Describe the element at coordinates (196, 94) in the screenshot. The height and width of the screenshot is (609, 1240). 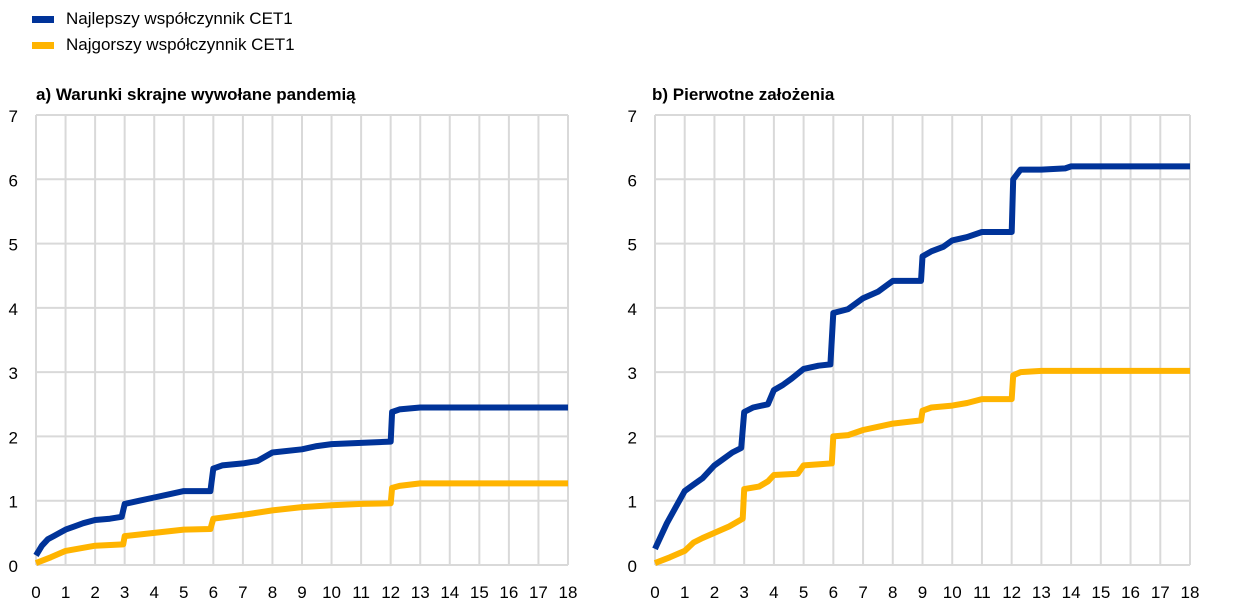
I see `chart-title: a) Warunki skrajne wywołane pandemią` at that location.